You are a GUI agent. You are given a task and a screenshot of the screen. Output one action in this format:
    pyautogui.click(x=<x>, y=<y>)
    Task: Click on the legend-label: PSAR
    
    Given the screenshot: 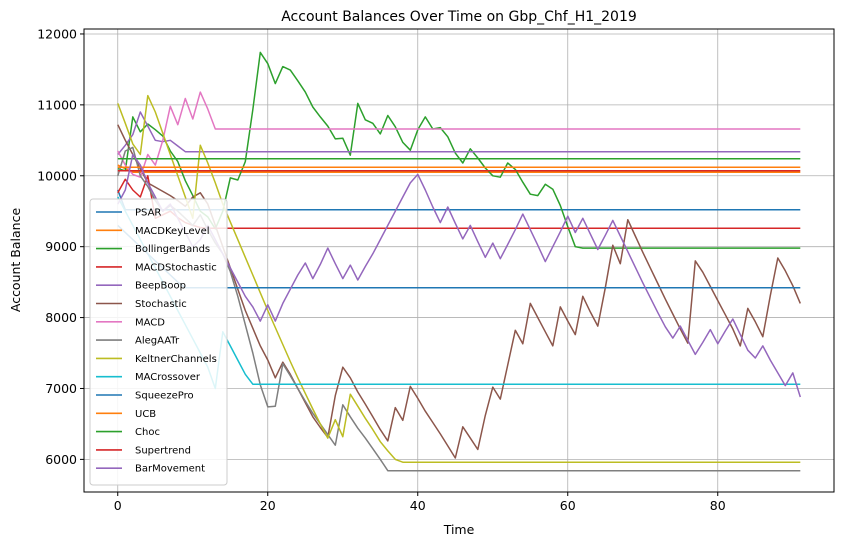 What is the action you would take?
    pyautogui.click(x=148, y=213)
    